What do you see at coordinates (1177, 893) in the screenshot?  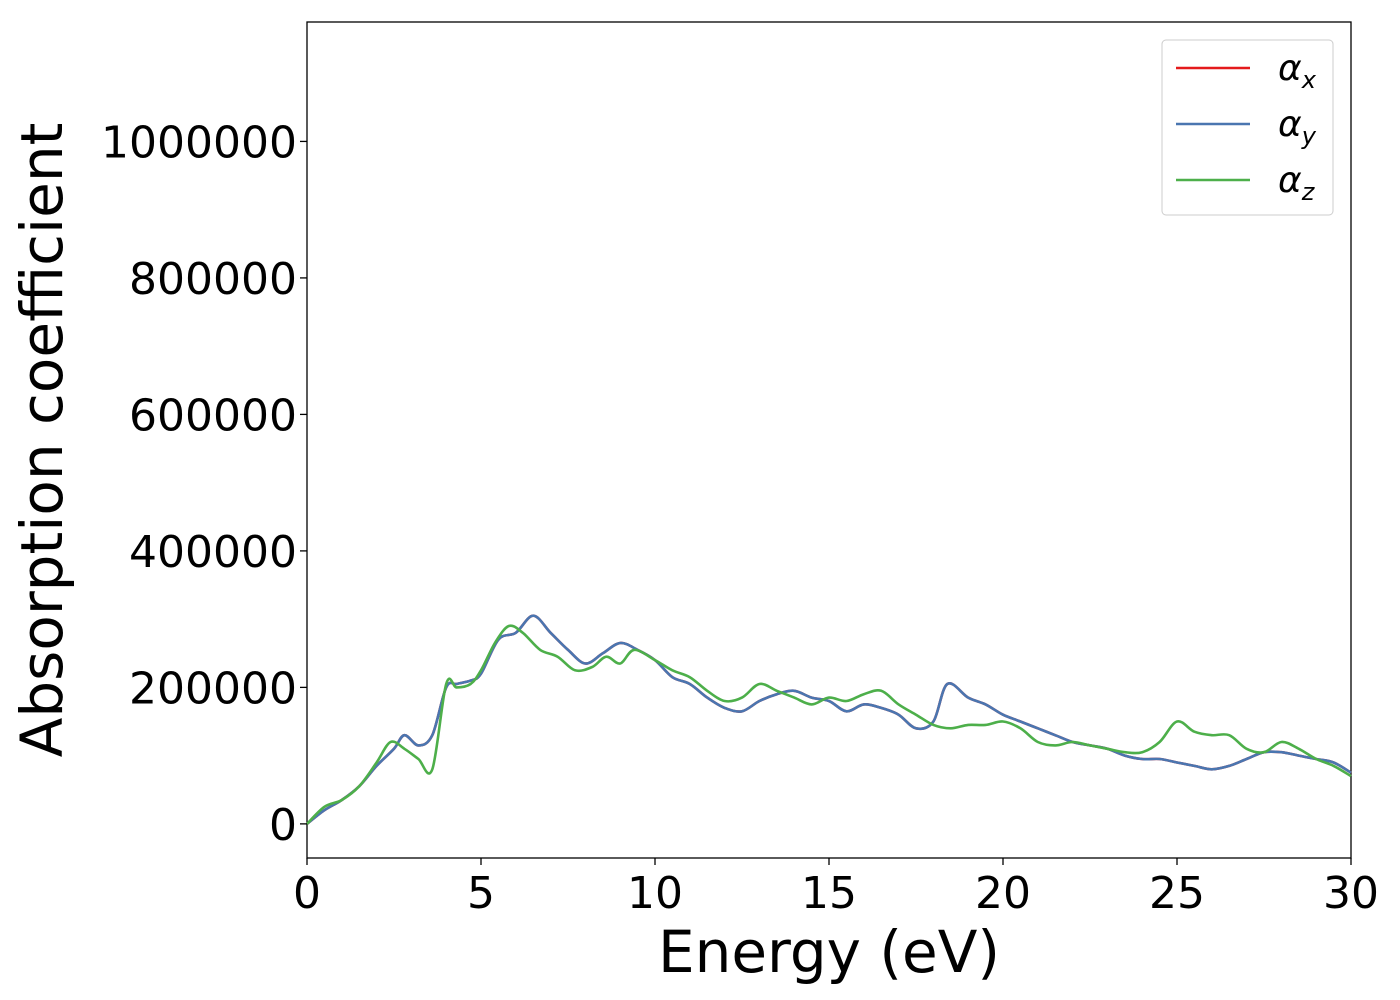 I see `x-tick-label: 25` at bounding box center [1177, 893].